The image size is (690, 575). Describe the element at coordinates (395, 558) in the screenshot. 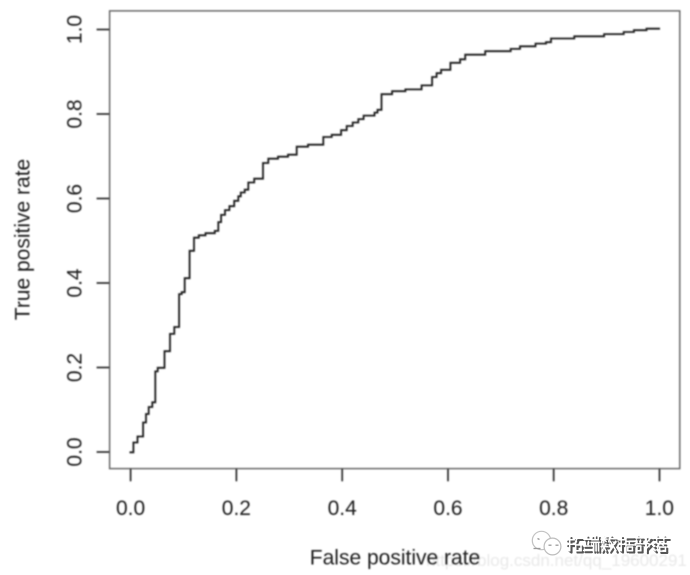

I see `svg-text: False positive rate` at that location.